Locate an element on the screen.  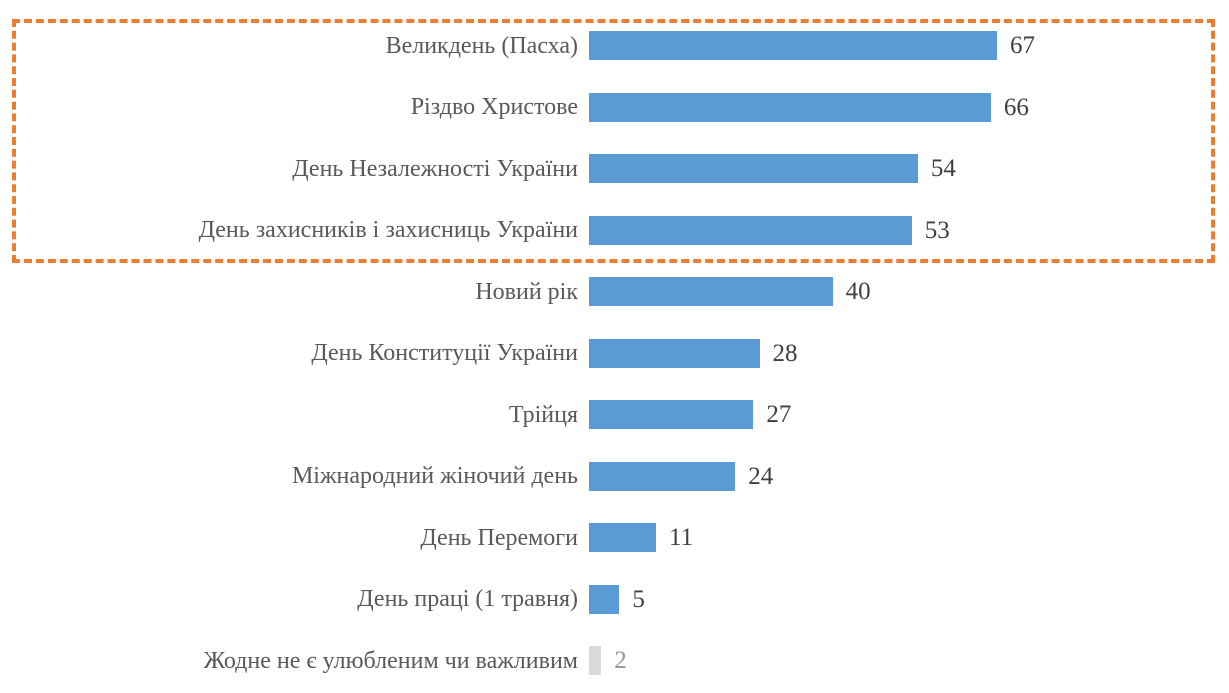
category-label: Великдень (Пасха) is located at coordinates (481, 45).